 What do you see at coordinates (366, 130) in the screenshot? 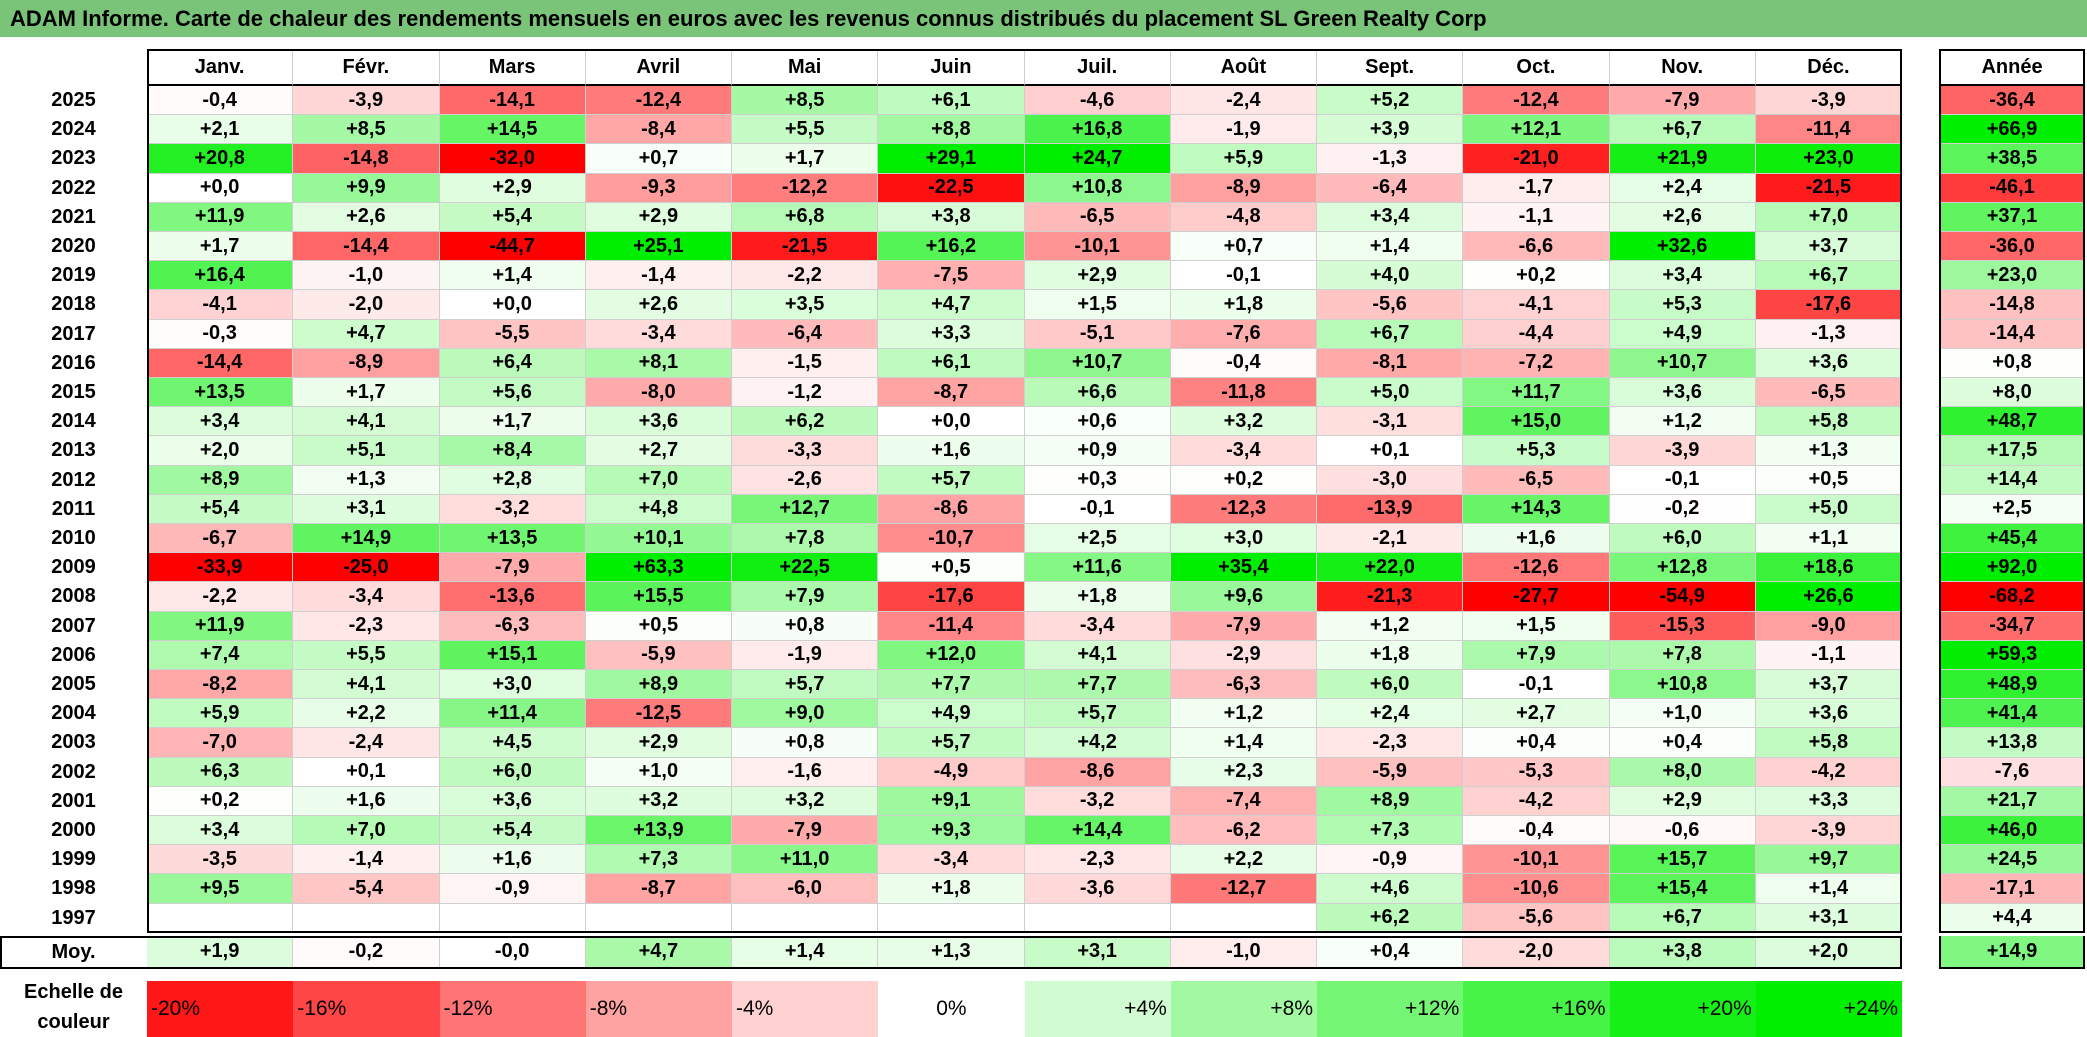
I see `heatmap-cell: +8,5` at bounding box center [366, 130].